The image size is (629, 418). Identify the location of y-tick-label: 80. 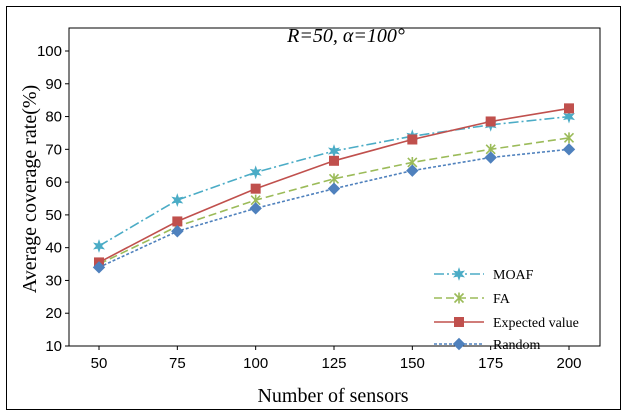
(53, 117).